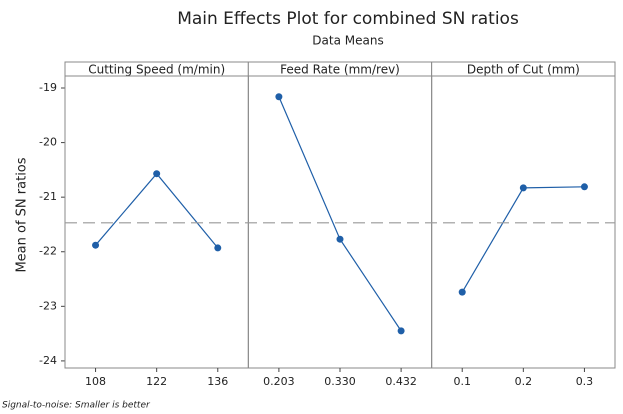  I want to click on panel-title: Cutting Speed (m/min), so click(156, 70).